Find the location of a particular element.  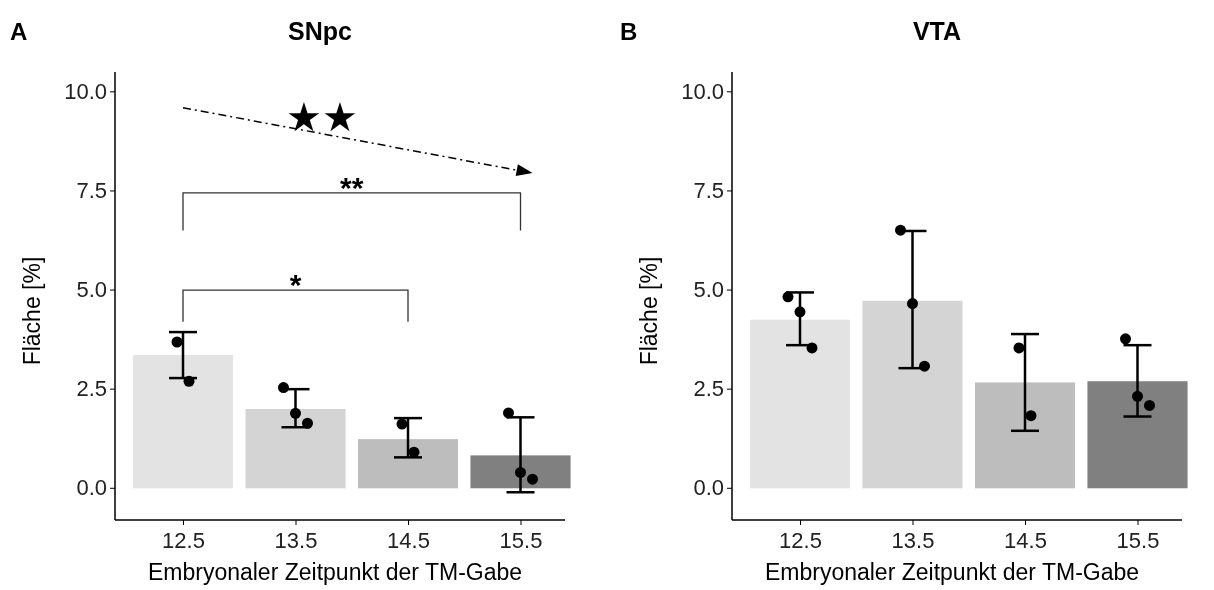

chart-title: VTA is located at coordinates (937, 31).